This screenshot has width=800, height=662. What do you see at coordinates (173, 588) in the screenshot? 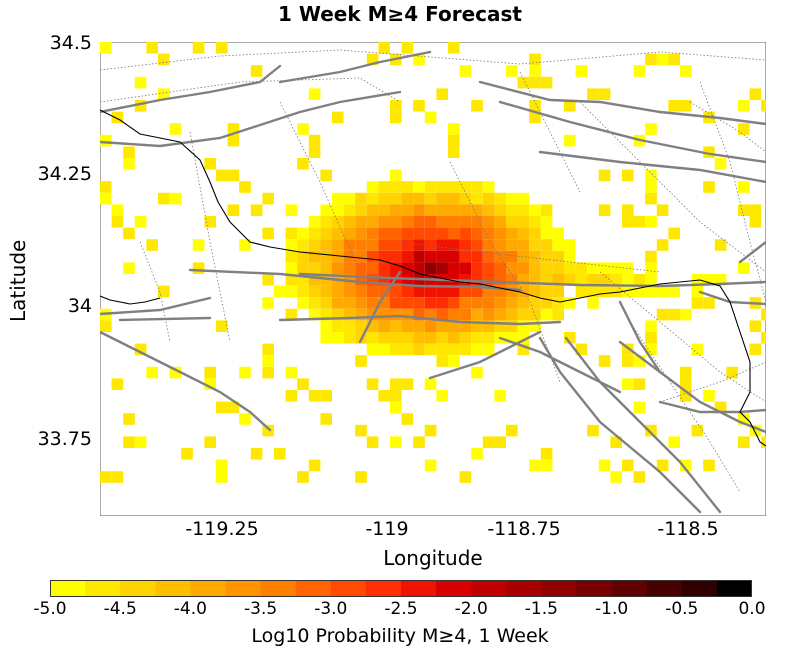
I see `colorbar-segment` at bounding box center [173, 588].